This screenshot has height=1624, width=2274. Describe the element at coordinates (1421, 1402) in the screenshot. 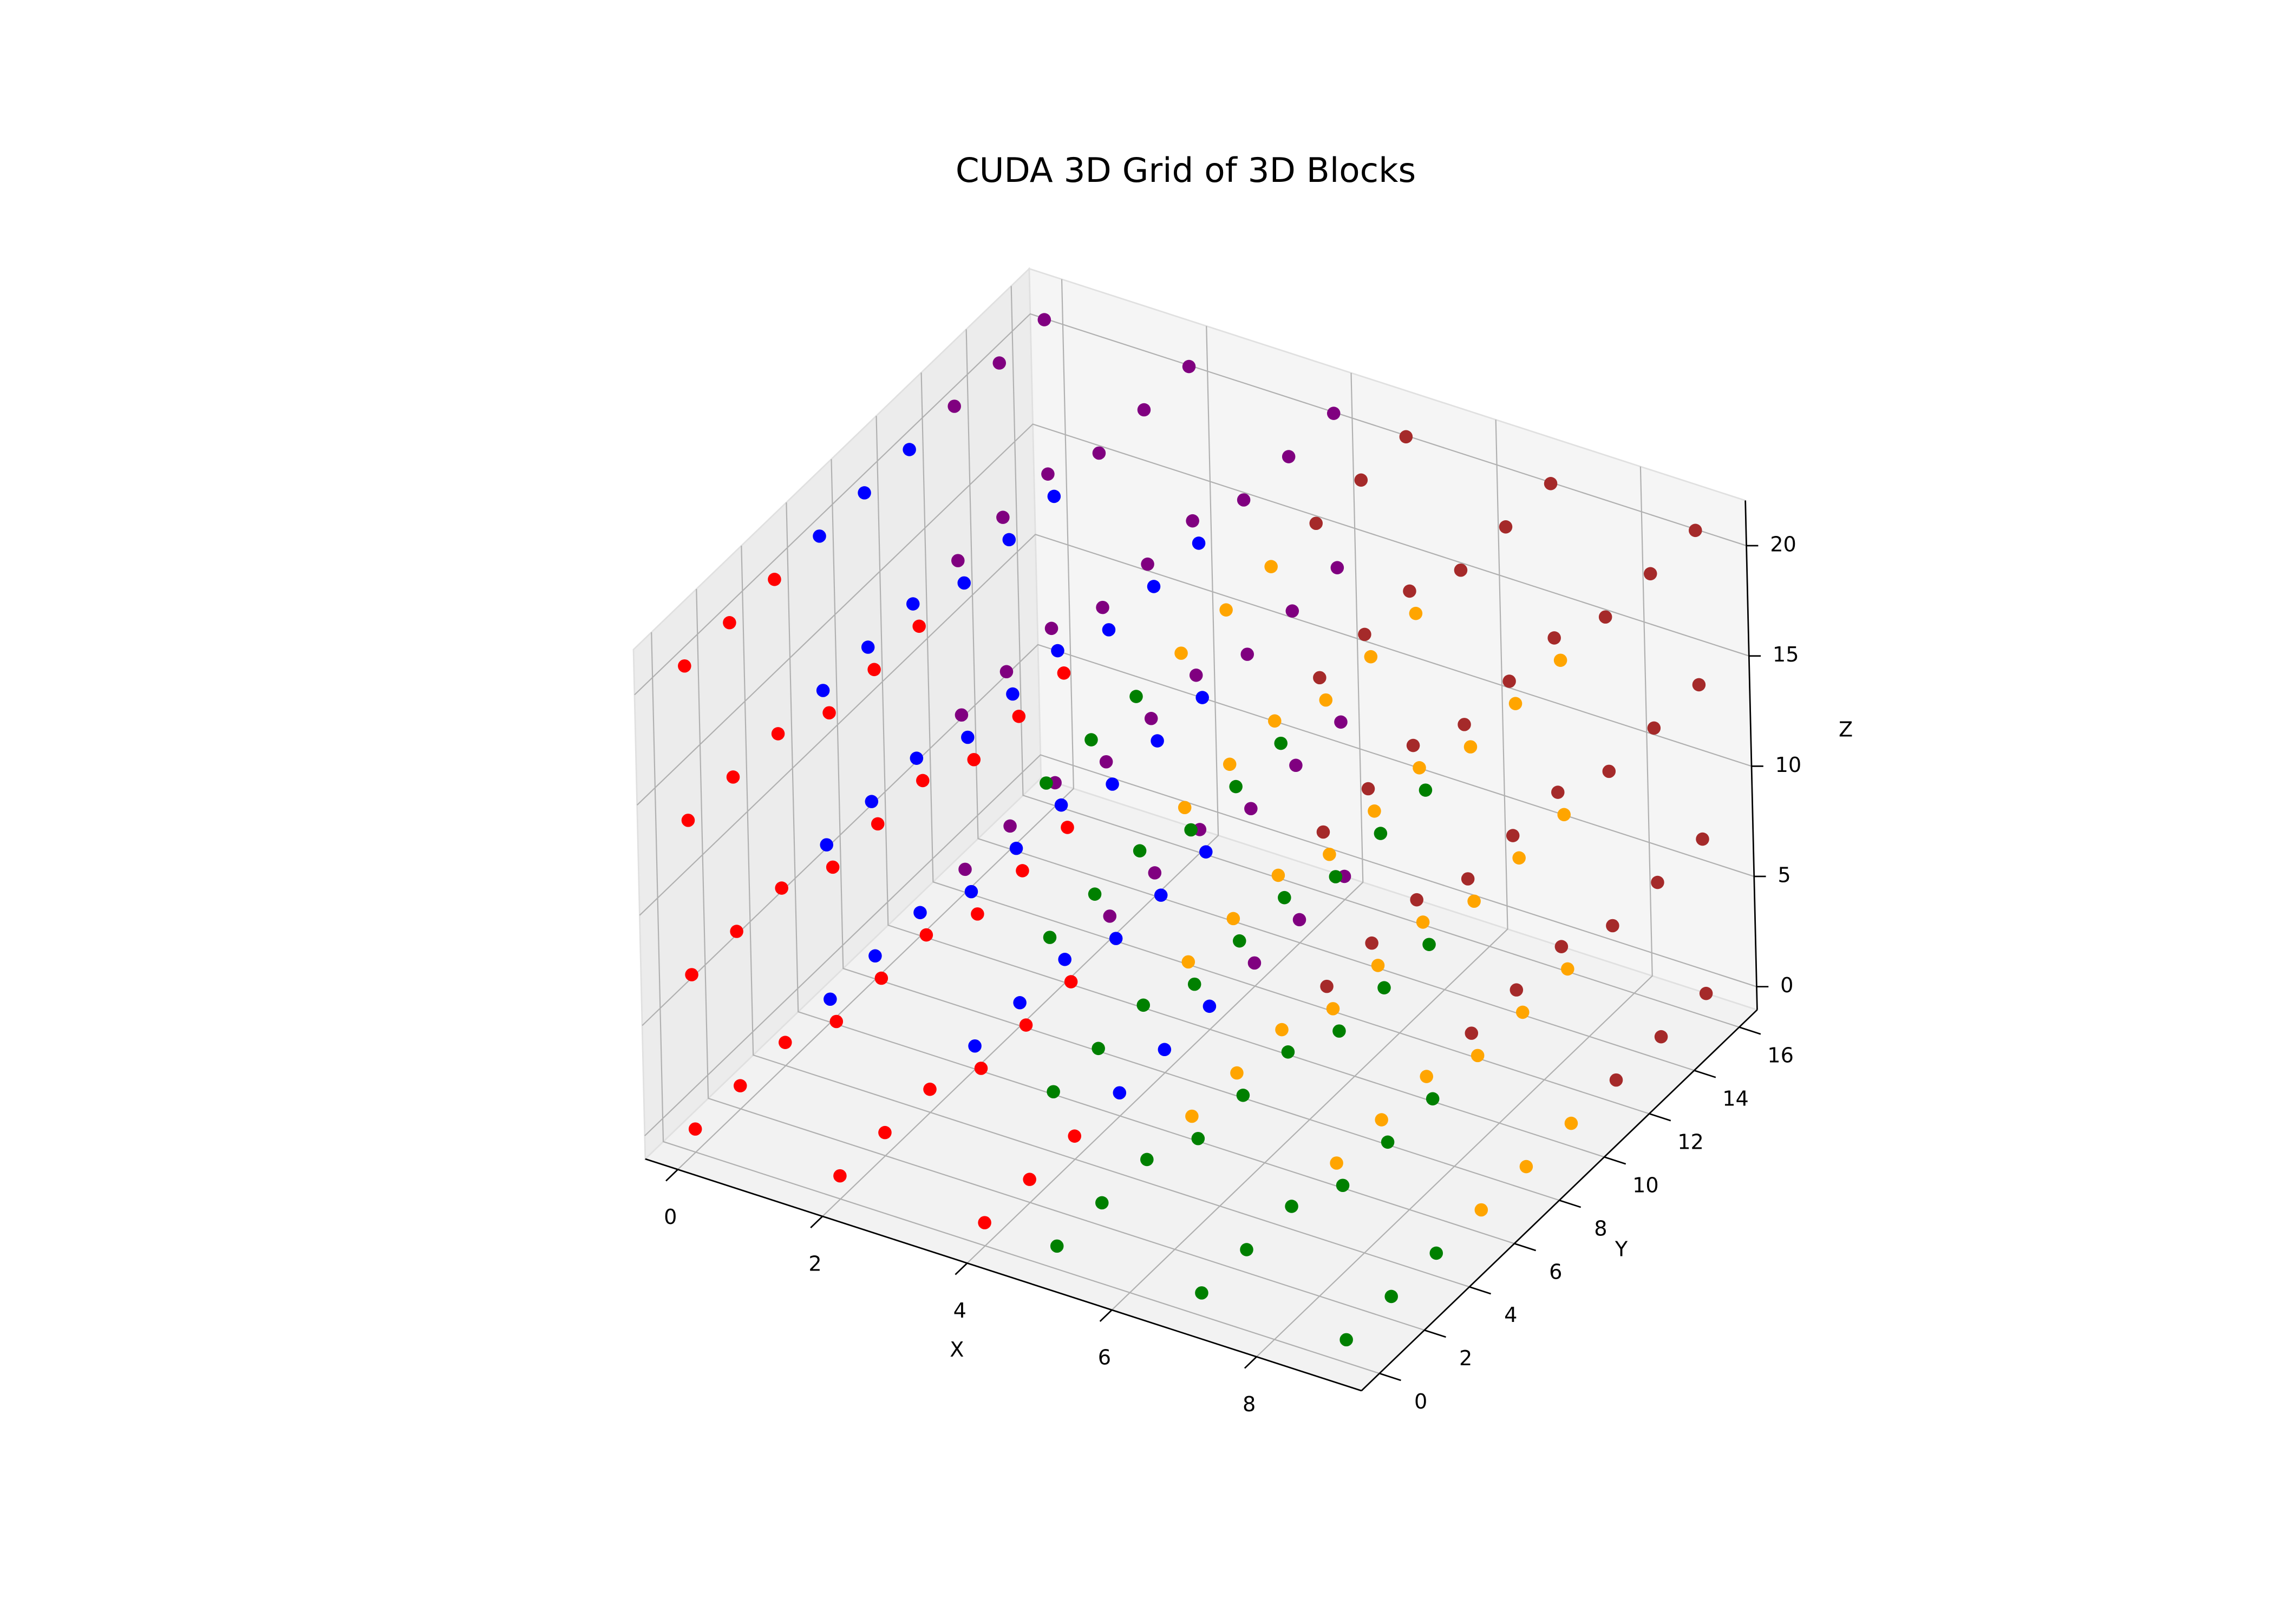

I see `y-tick-label: 0` at that location.